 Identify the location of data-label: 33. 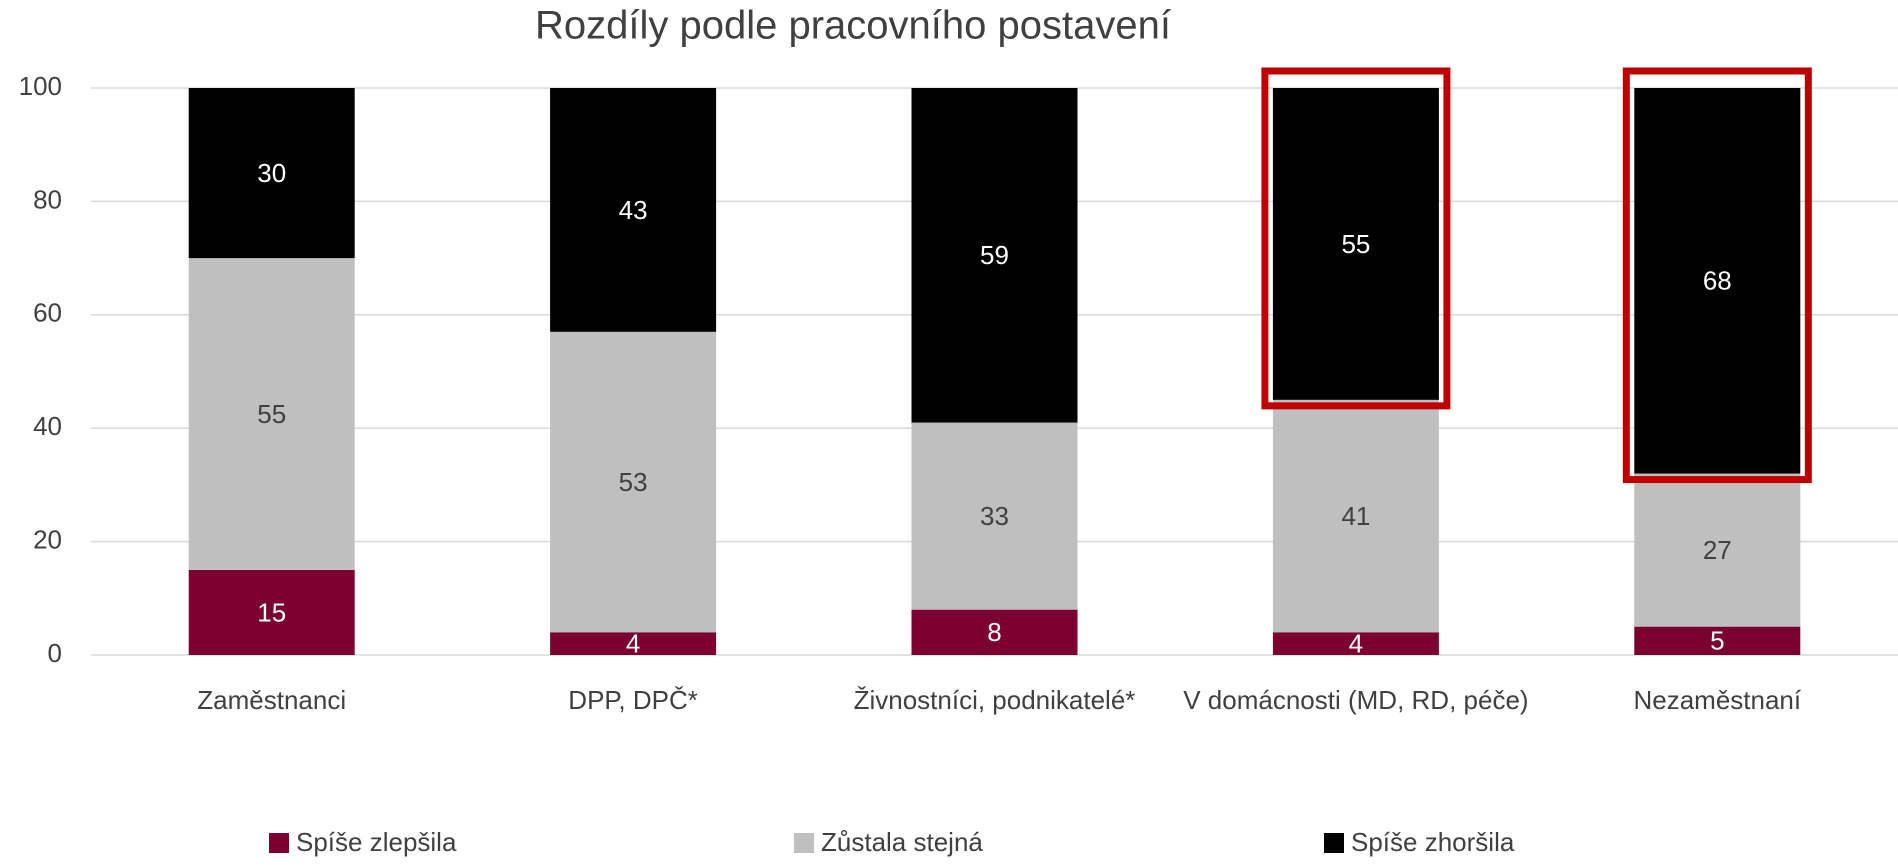
(994, 516).